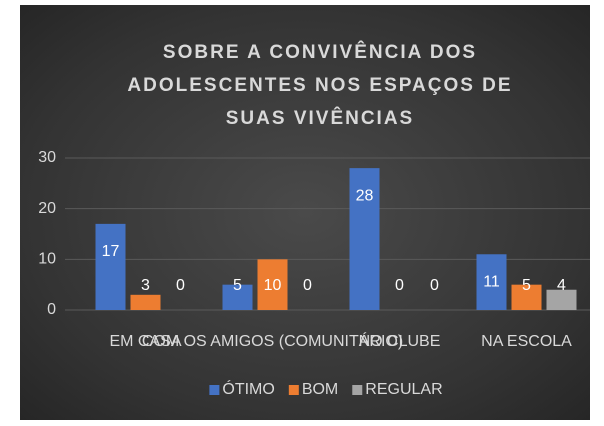 The height and width of the screenshot is (426, 604). What do you see at coordinates (248, 388) in the screenshot?
I see `legend-label: ÓTIMO` at bounding box center [248, 388].